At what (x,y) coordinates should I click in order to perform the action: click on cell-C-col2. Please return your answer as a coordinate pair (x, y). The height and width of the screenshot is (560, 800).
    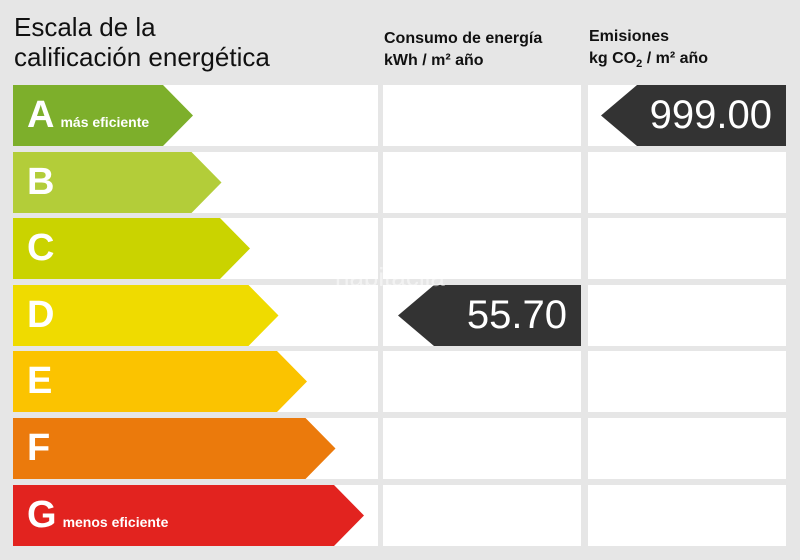
    Looking at the image, I should click on (482, 248).